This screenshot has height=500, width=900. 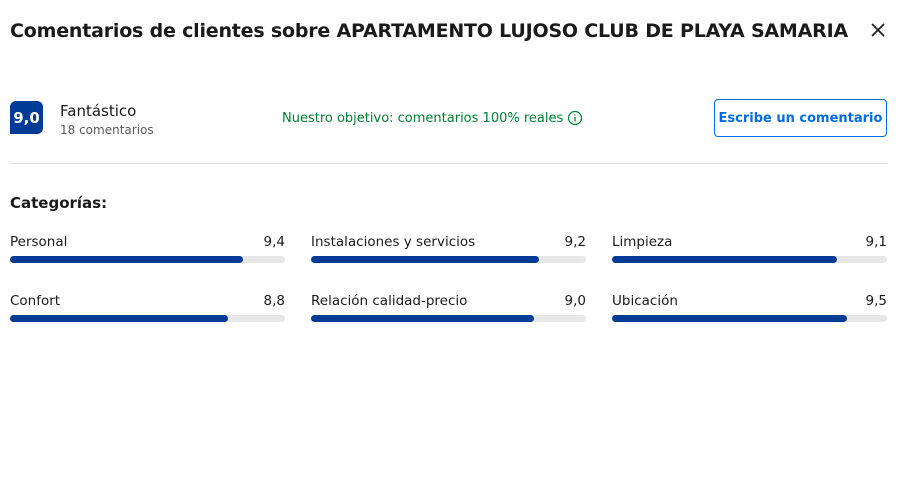 What do you see at coordinates (39, 242) in the screenshot?
I see `category-name: Personal` at bounding box center [39, 242].